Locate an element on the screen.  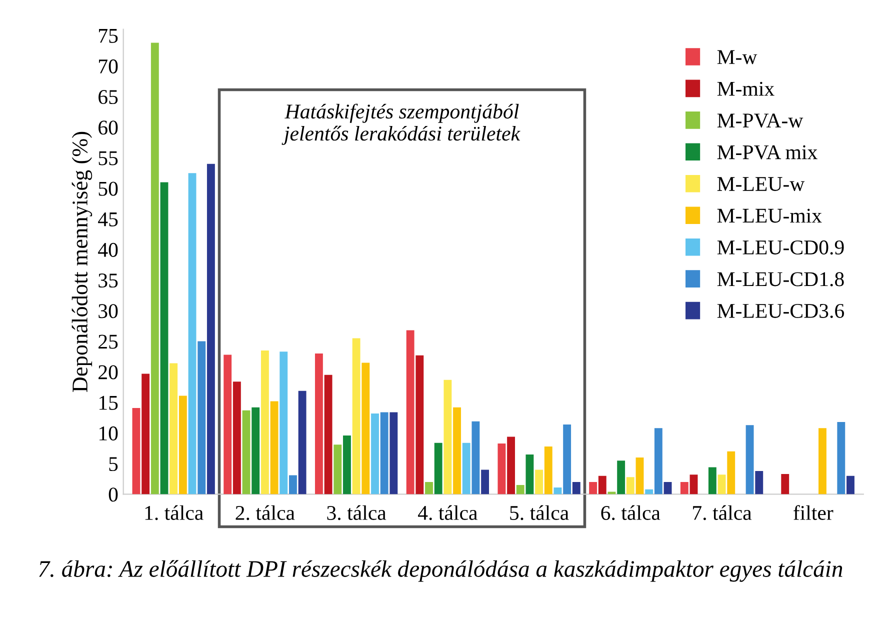
legend-label: M-LEU-CD1.8 is located at coordinates (780, 279).